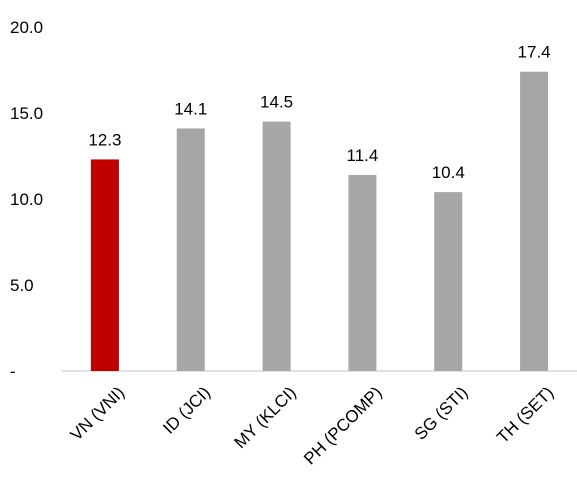  Describe the element at coordinates (26, 27) in the screenshot. I see `y-tick-label: 20.0` at that location.